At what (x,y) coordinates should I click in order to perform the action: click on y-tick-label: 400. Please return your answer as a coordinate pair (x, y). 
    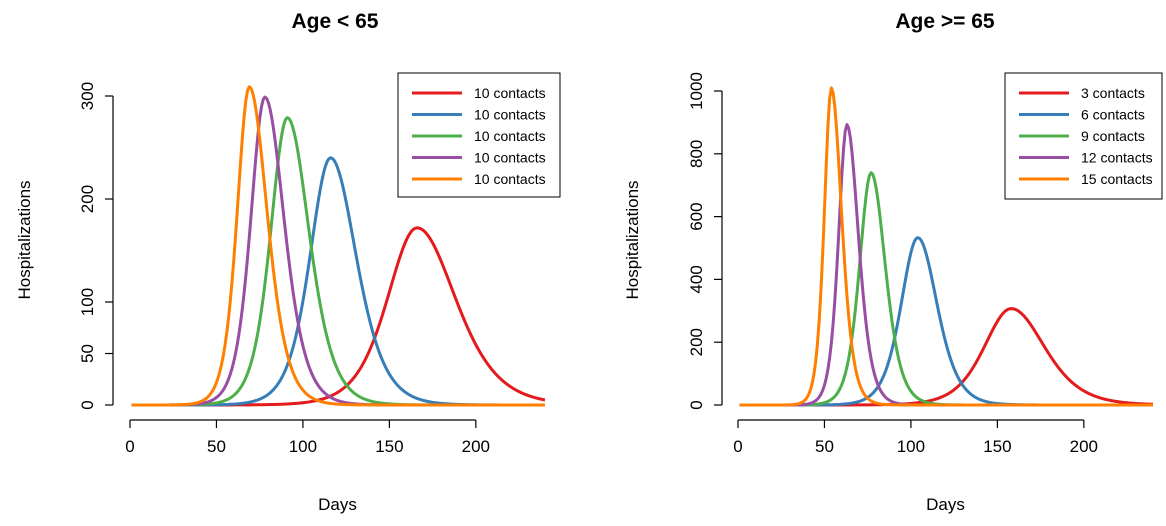
    Looking at the image, I should click on (696, 279).